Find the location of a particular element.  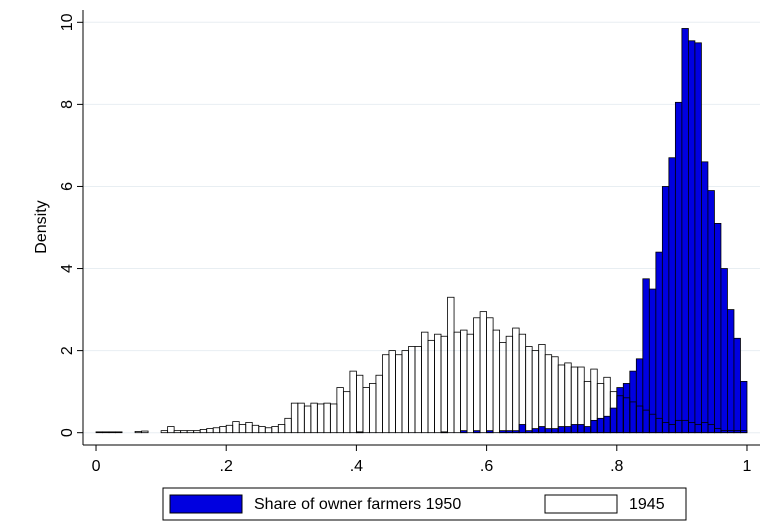

y-tick-label: 6 is located at coordinates (67, 186).